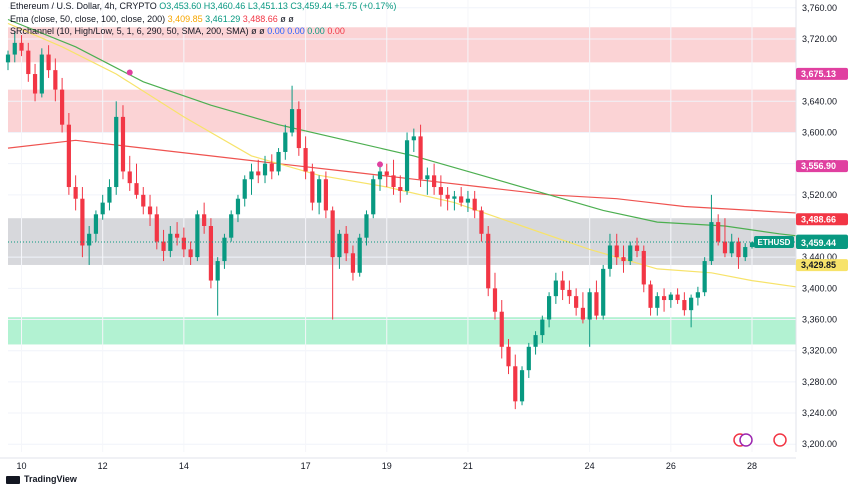 This screenshot has width=852, height=485. Describe the element at coordinates (760, 440) in the screenshot. I see `event-icons` at that location.